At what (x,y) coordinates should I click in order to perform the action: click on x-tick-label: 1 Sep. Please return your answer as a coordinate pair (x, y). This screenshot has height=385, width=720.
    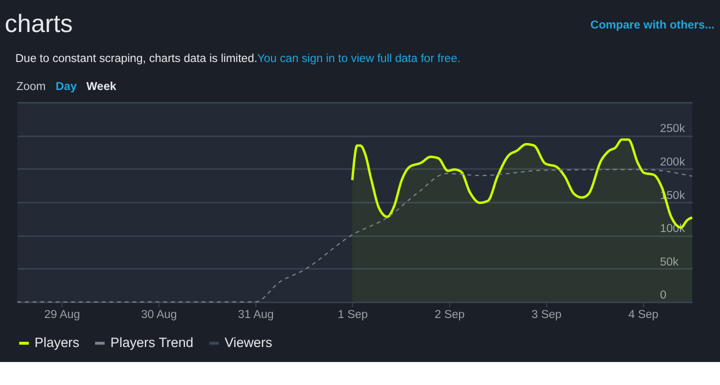
    Looking at the image, I should click on (353, 314).